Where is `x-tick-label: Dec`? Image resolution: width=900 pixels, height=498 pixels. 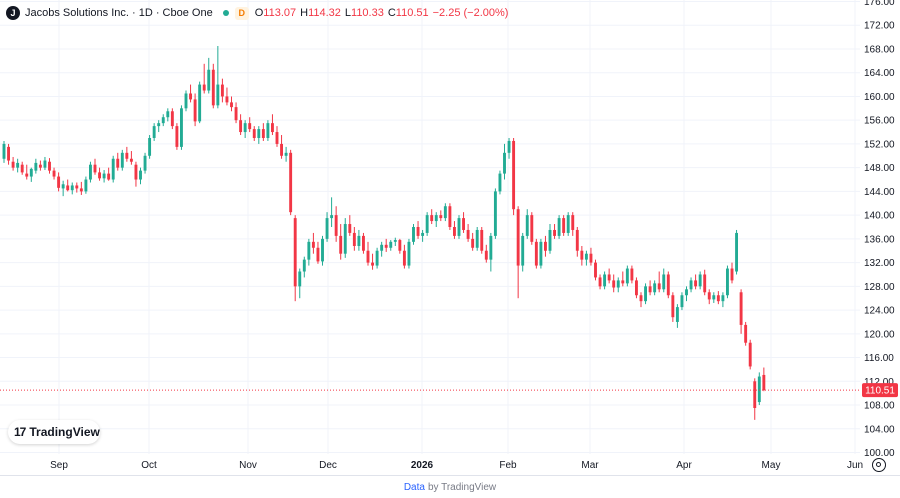 x-tick-label: Dec is located at coordinates (328, 465).